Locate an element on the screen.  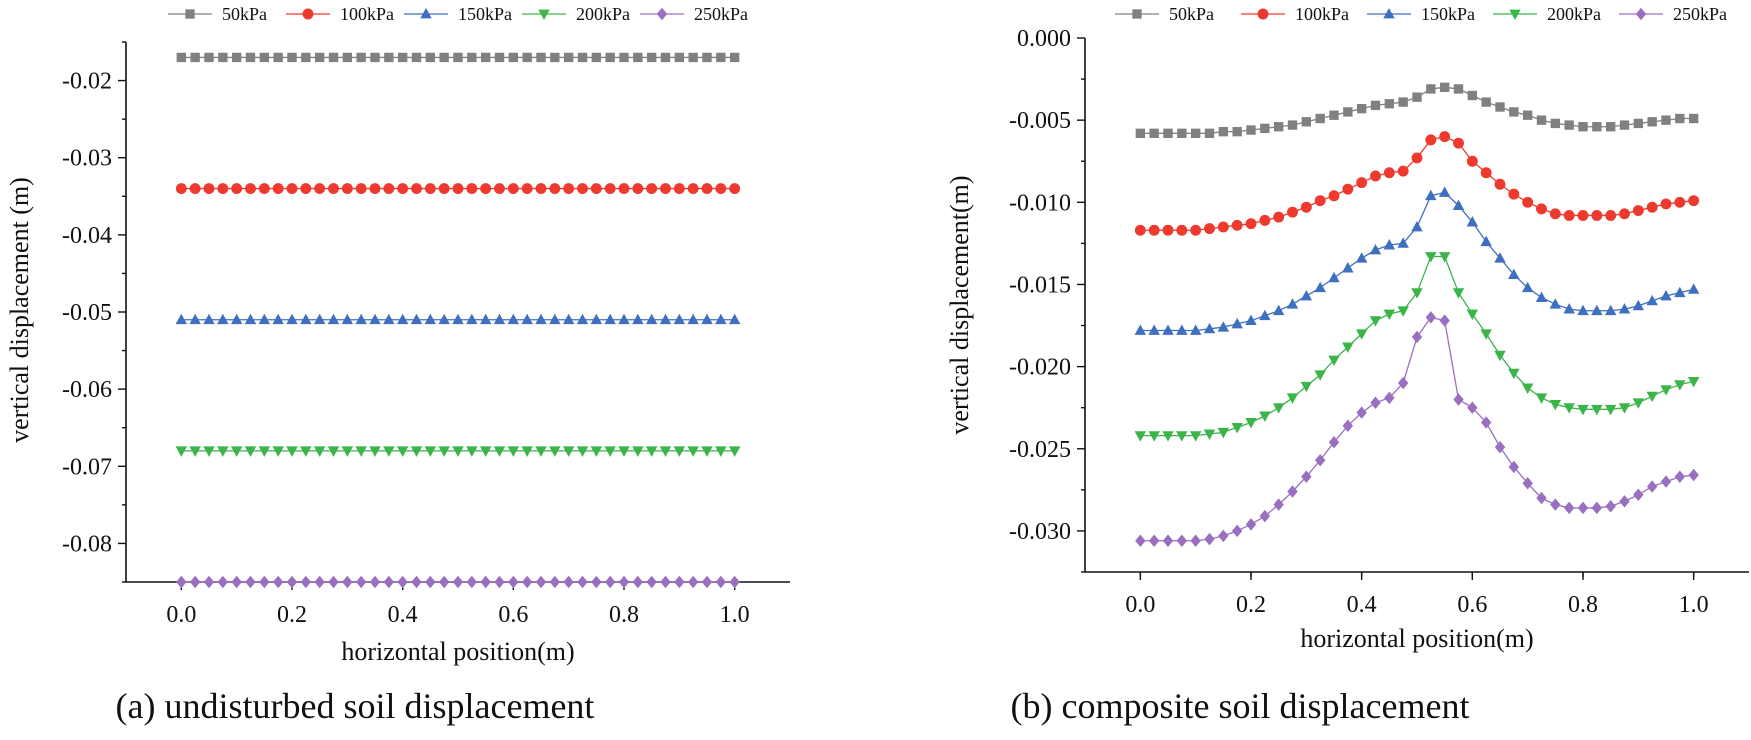
series-150kPa is located at coordinates (1417, 260).